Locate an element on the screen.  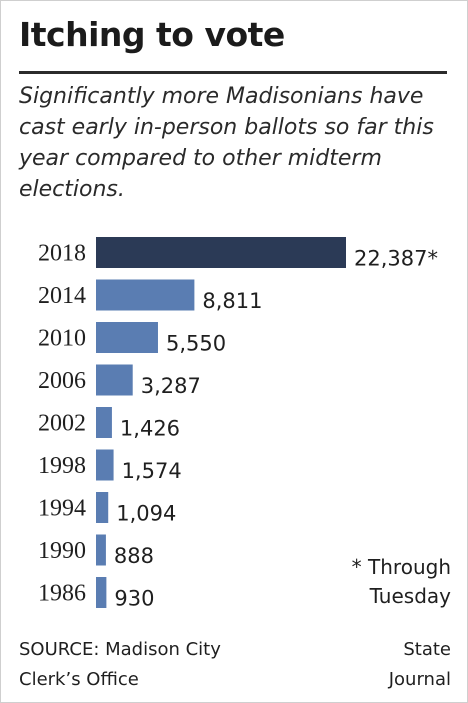
category-label: 1998 is located at coordinates (62, 466).